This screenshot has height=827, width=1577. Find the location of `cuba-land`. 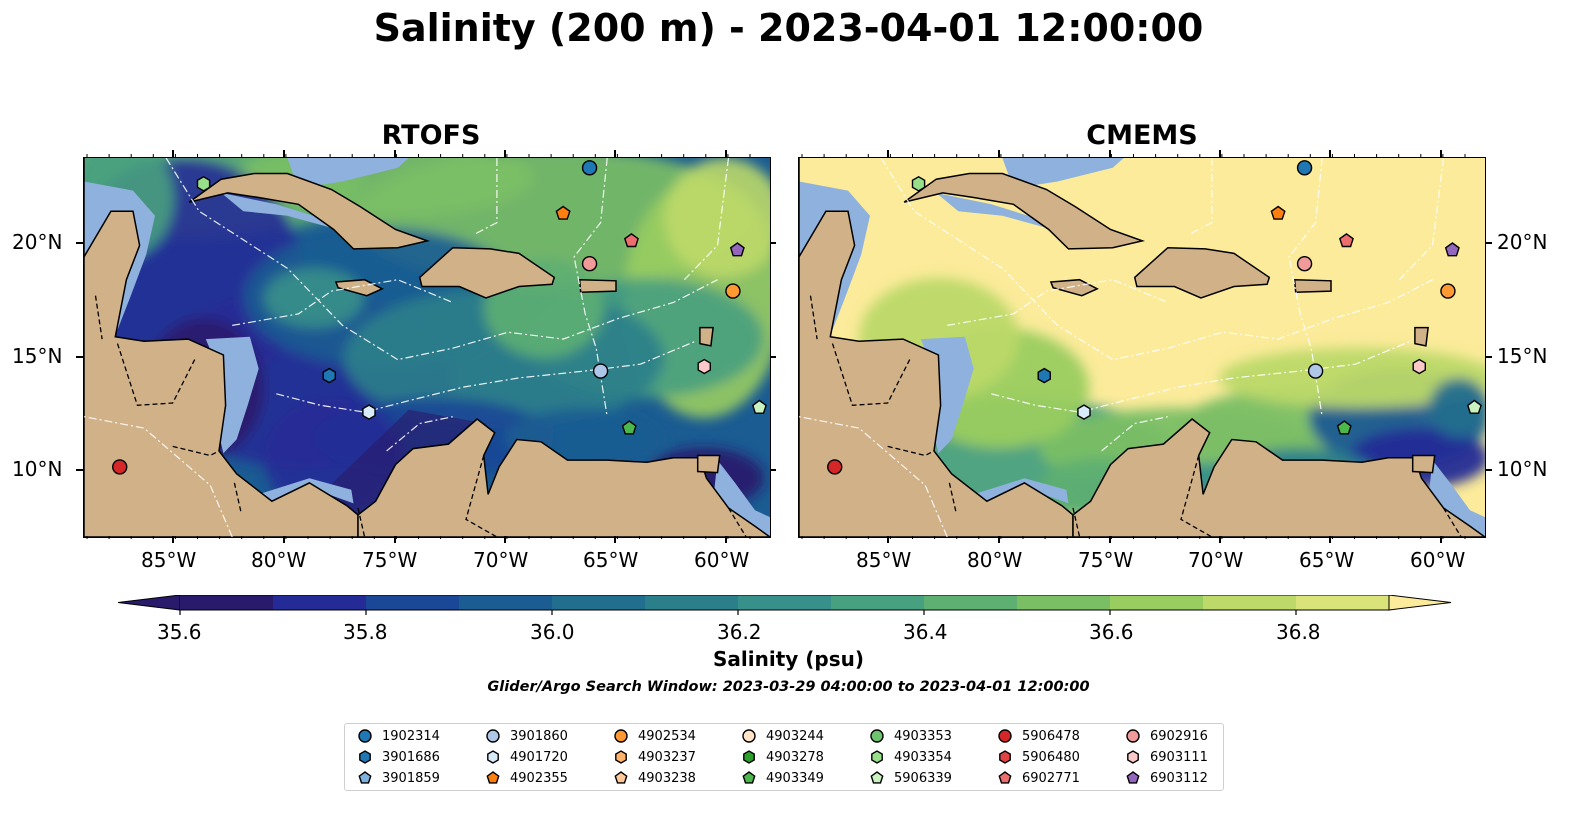

cuba-land is located at coordinates (1024, 211).